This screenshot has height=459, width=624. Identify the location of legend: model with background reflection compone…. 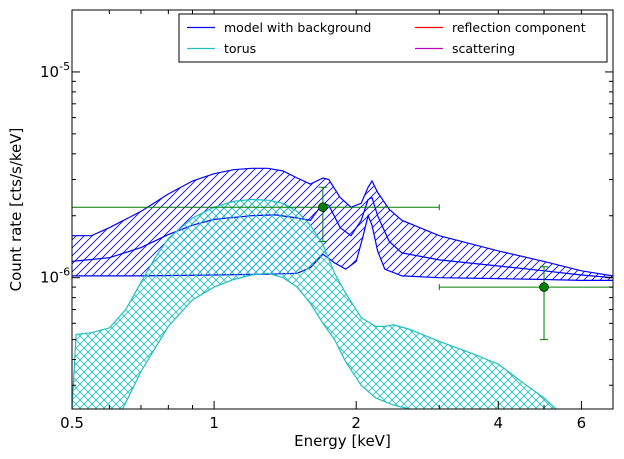
(393, 38).